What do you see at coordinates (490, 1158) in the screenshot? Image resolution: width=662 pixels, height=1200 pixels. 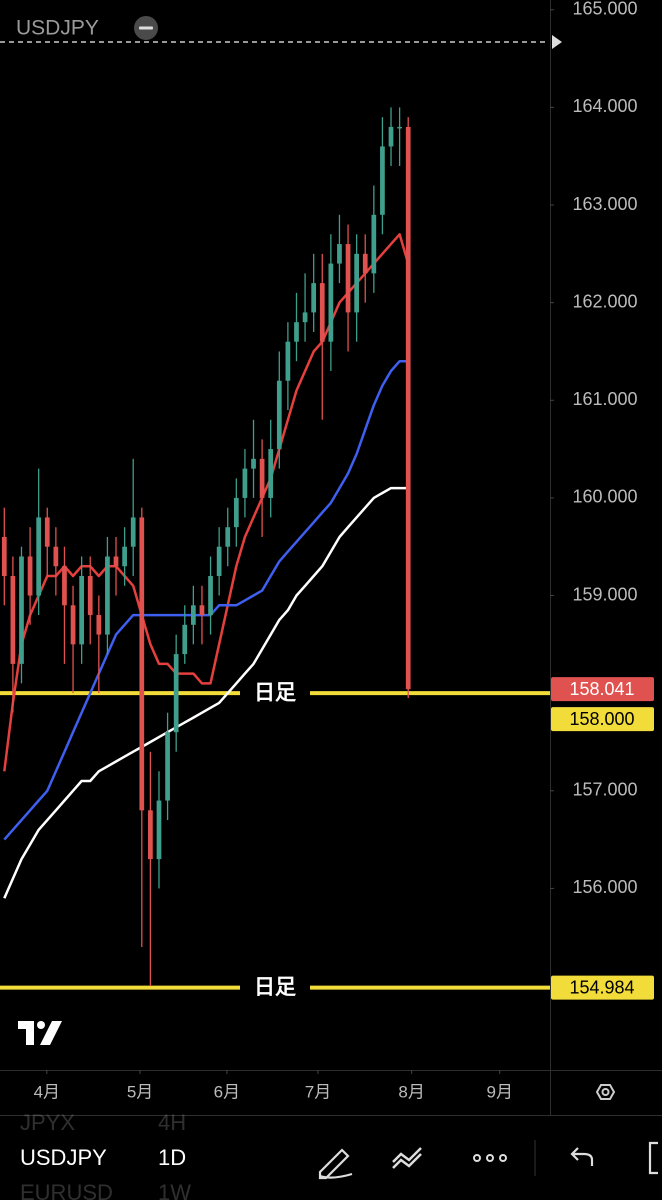 I see `more-button` at bounding box center [490, 1158].